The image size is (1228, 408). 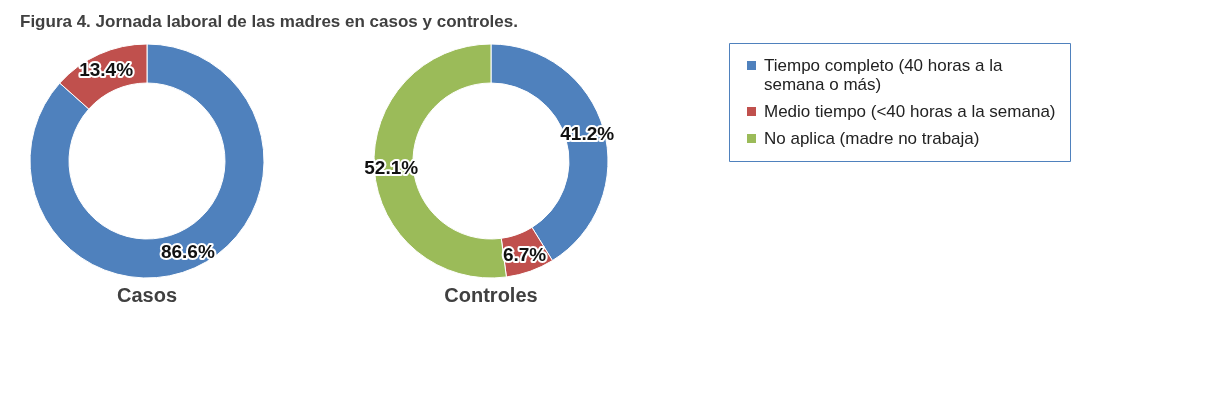 What do you see at coordinates (106, 69) in the screenshot?
I see `data-label: 13.4%` at bounding box center [106, 69].